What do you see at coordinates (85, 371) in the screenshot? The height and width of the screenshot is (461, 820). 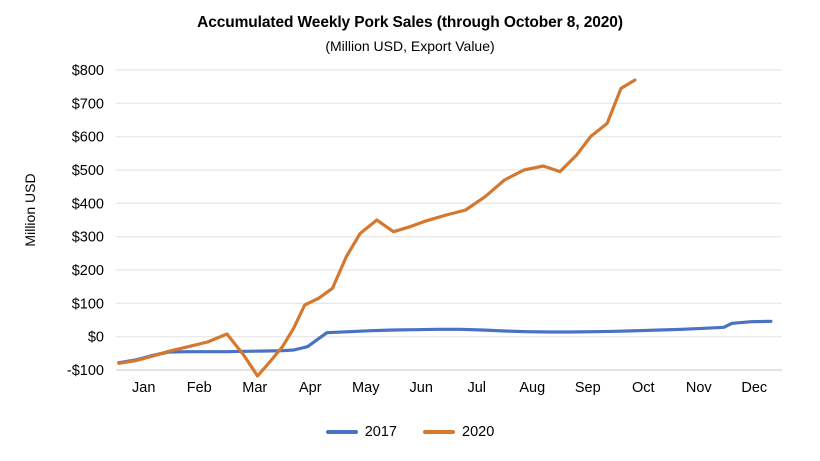 I see `y-axis-tick-label: -$100` at bounding box center [85, 371].